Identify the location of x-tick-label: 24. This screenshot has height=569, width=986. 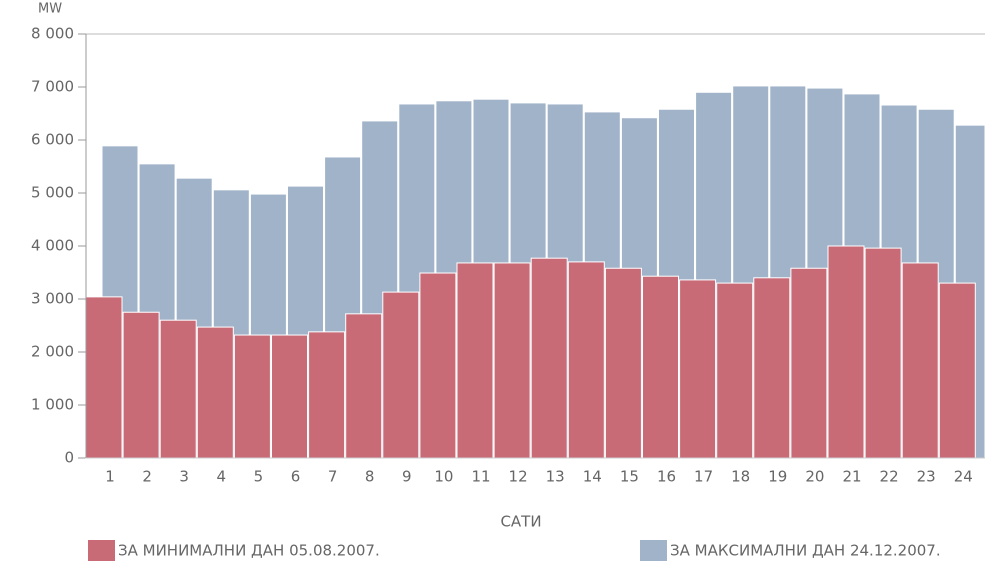
(963, 477).